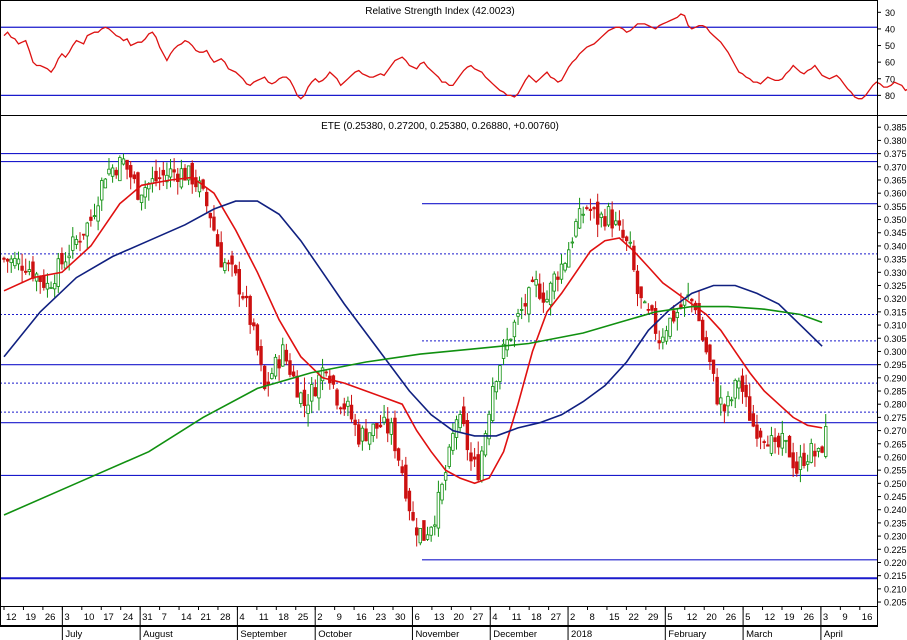  What do you see at coordinates (895, 418) in the screenshot?
I see `price-tick-label: 0.275` at bounding box center [895, 418].